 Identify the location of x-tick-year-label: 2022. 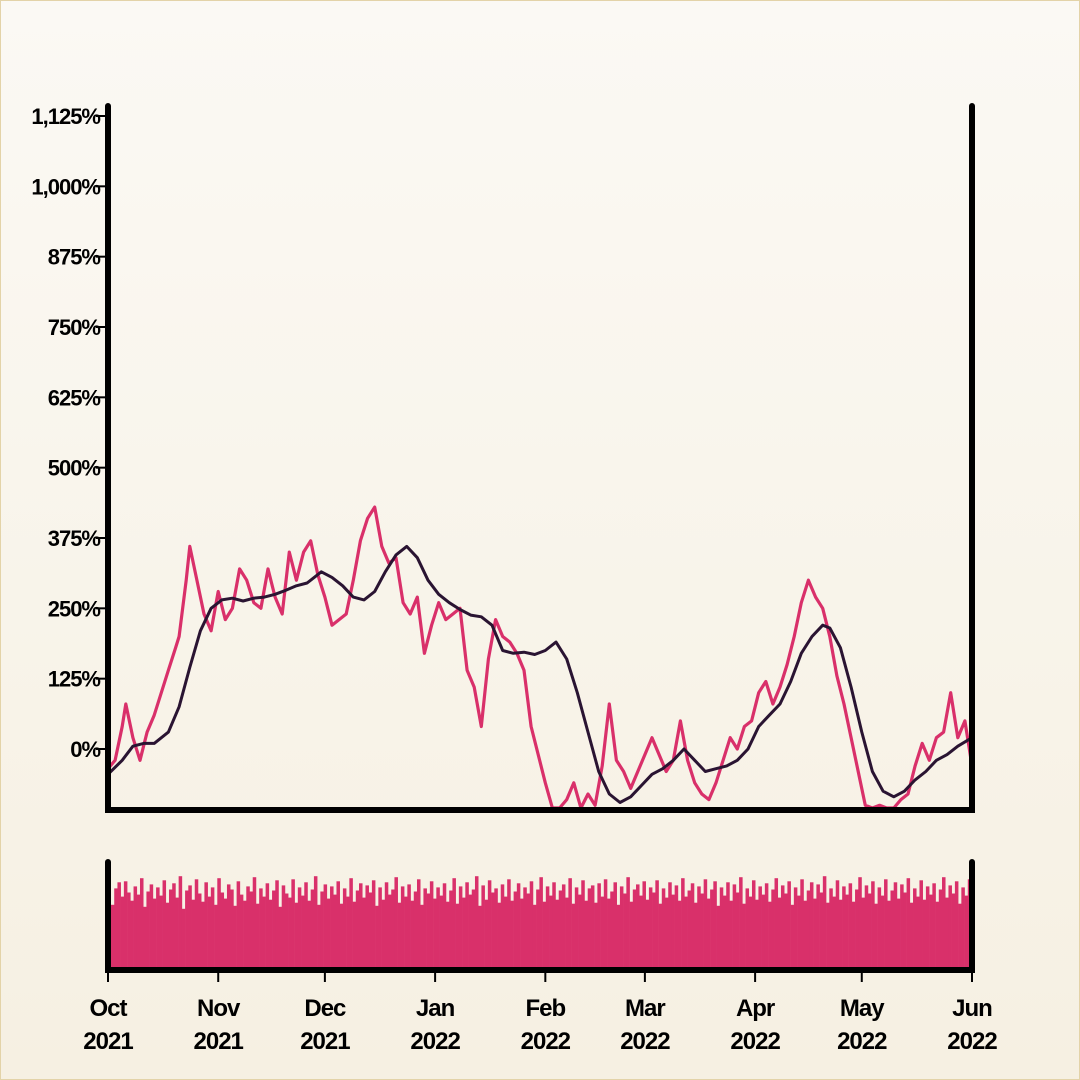
(546, 1041).